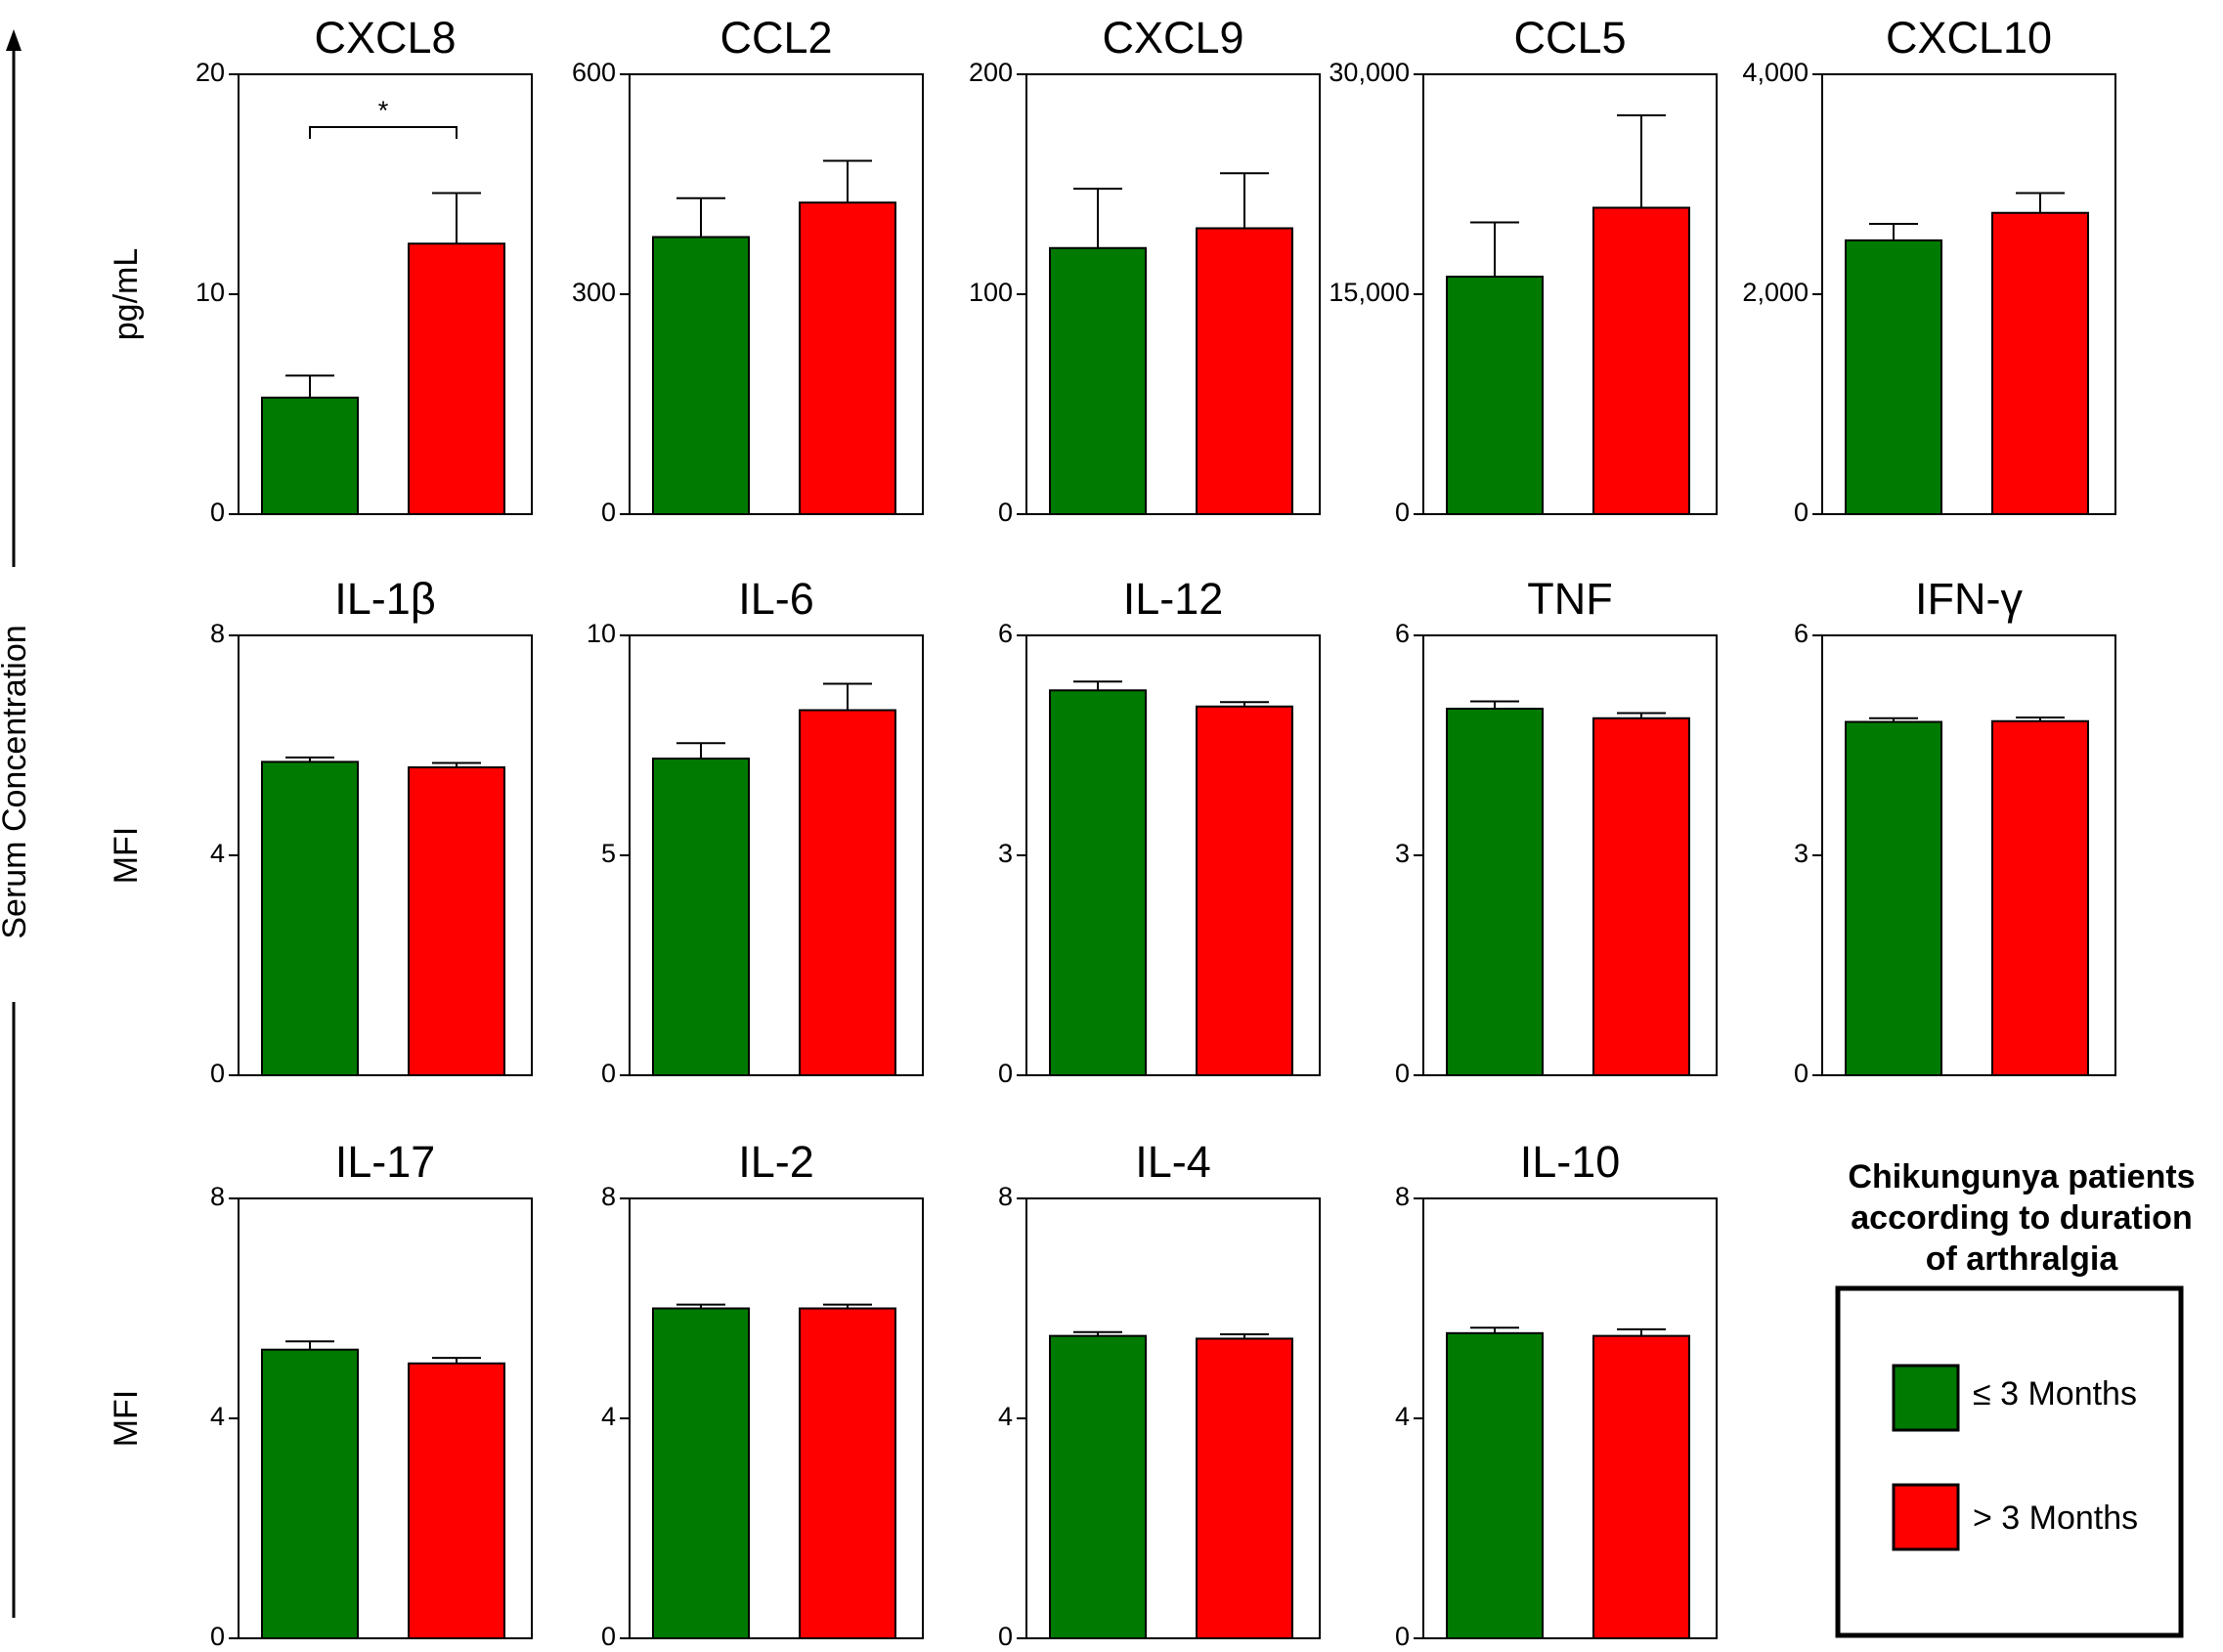  I want to click on chart-tnf: TNF 0 3 6, so click(1556, 831).